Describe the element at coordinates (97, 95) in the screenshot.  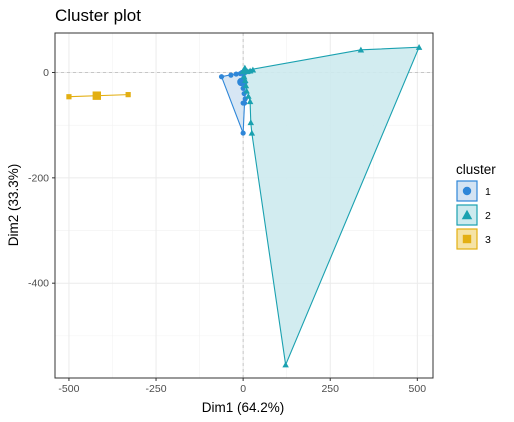
I see `cluster-3-centroid` at that location.